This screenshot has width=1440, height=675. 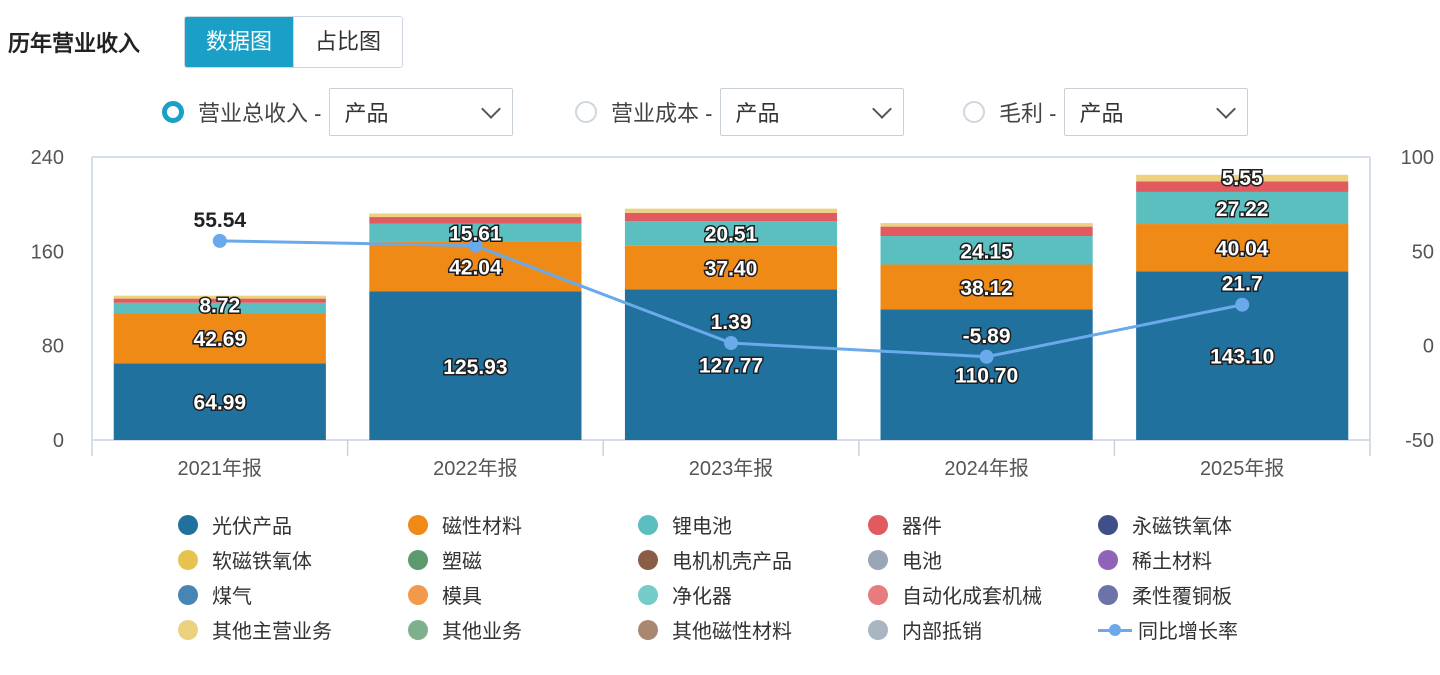 I want to click on legend-item: 其他业务, so click(x=465, y=629).